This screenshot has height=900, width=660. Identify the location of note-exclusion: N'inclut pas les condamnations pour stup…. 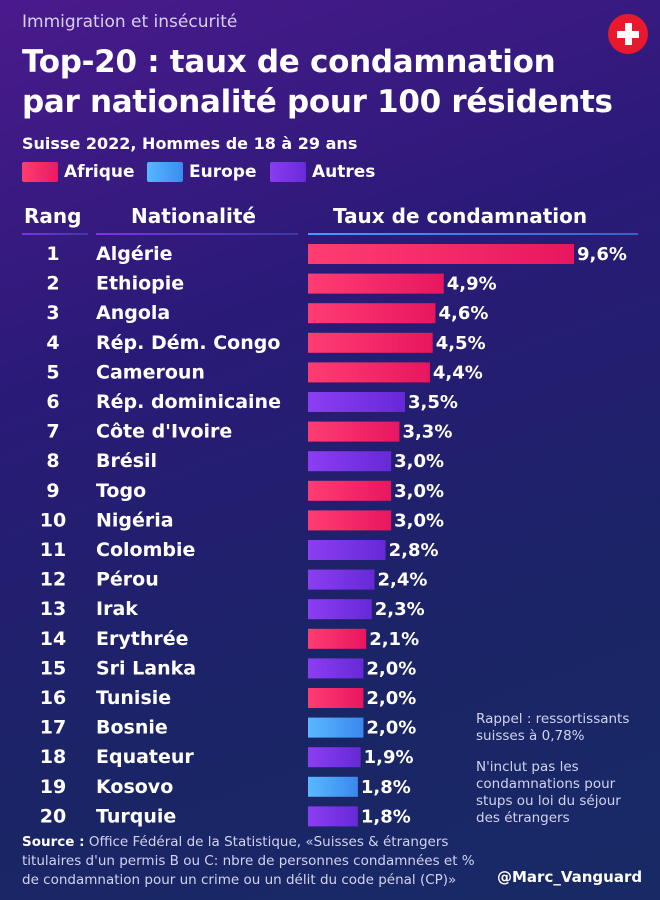
(548, 792).